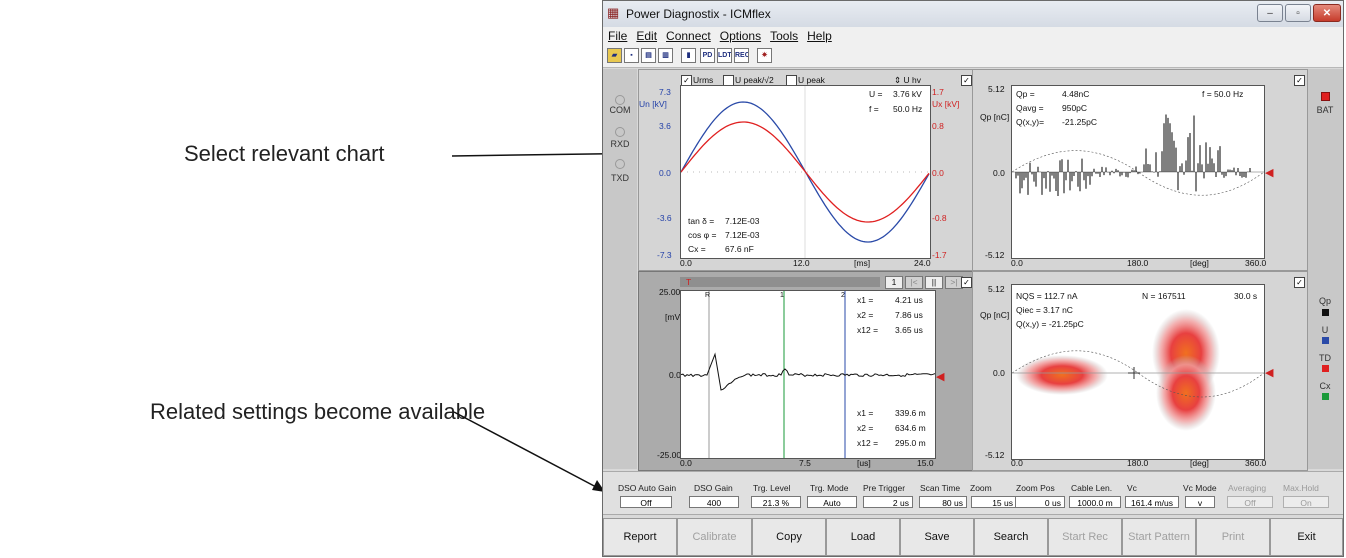  What do you see at coordinates (724, 55) in the screenshot?
I see `ldt-icon: LDT` at bounding box center [724, 55].